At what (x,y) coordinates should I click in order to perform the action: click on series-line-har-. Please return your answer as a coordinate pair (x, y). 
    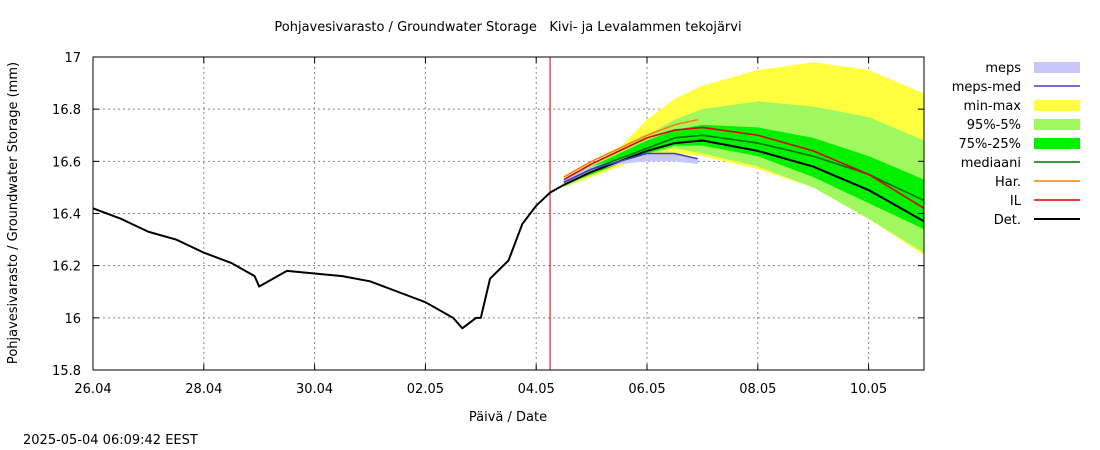
    Looking at the image, I should click on (630, 148).